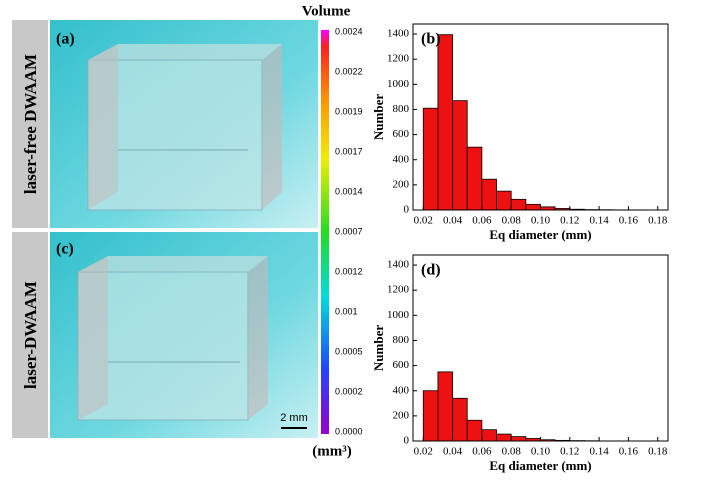 Image resolution: width=702 pixels, height=485 pixels. I want to click on colorbar-unit: (mm³), so click(331, 451).